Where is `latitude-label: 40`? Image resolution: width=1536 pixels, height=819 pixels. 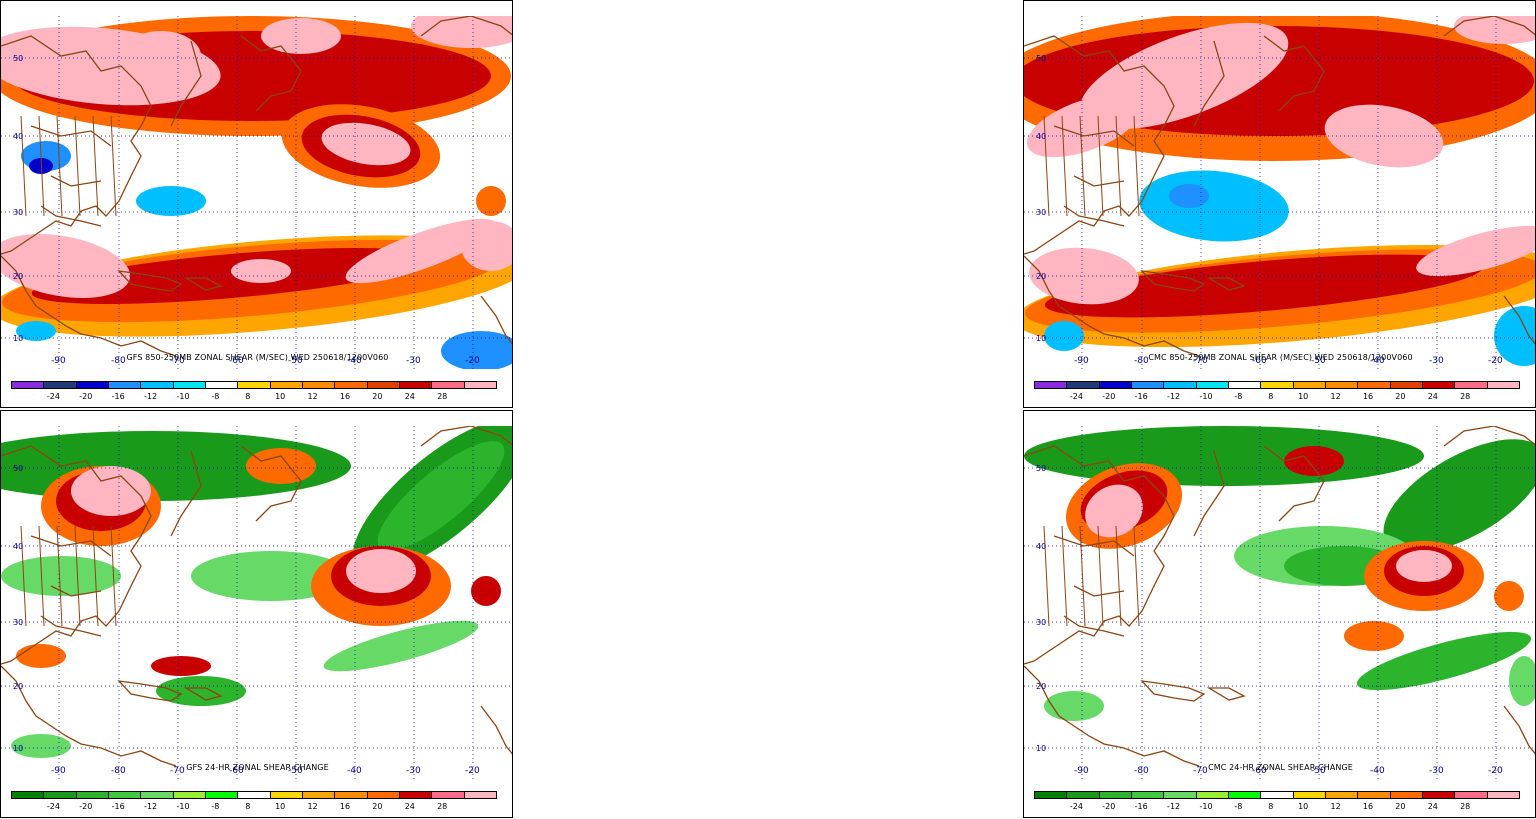 latitude-label: 40 is located at coordinates (18, 136).